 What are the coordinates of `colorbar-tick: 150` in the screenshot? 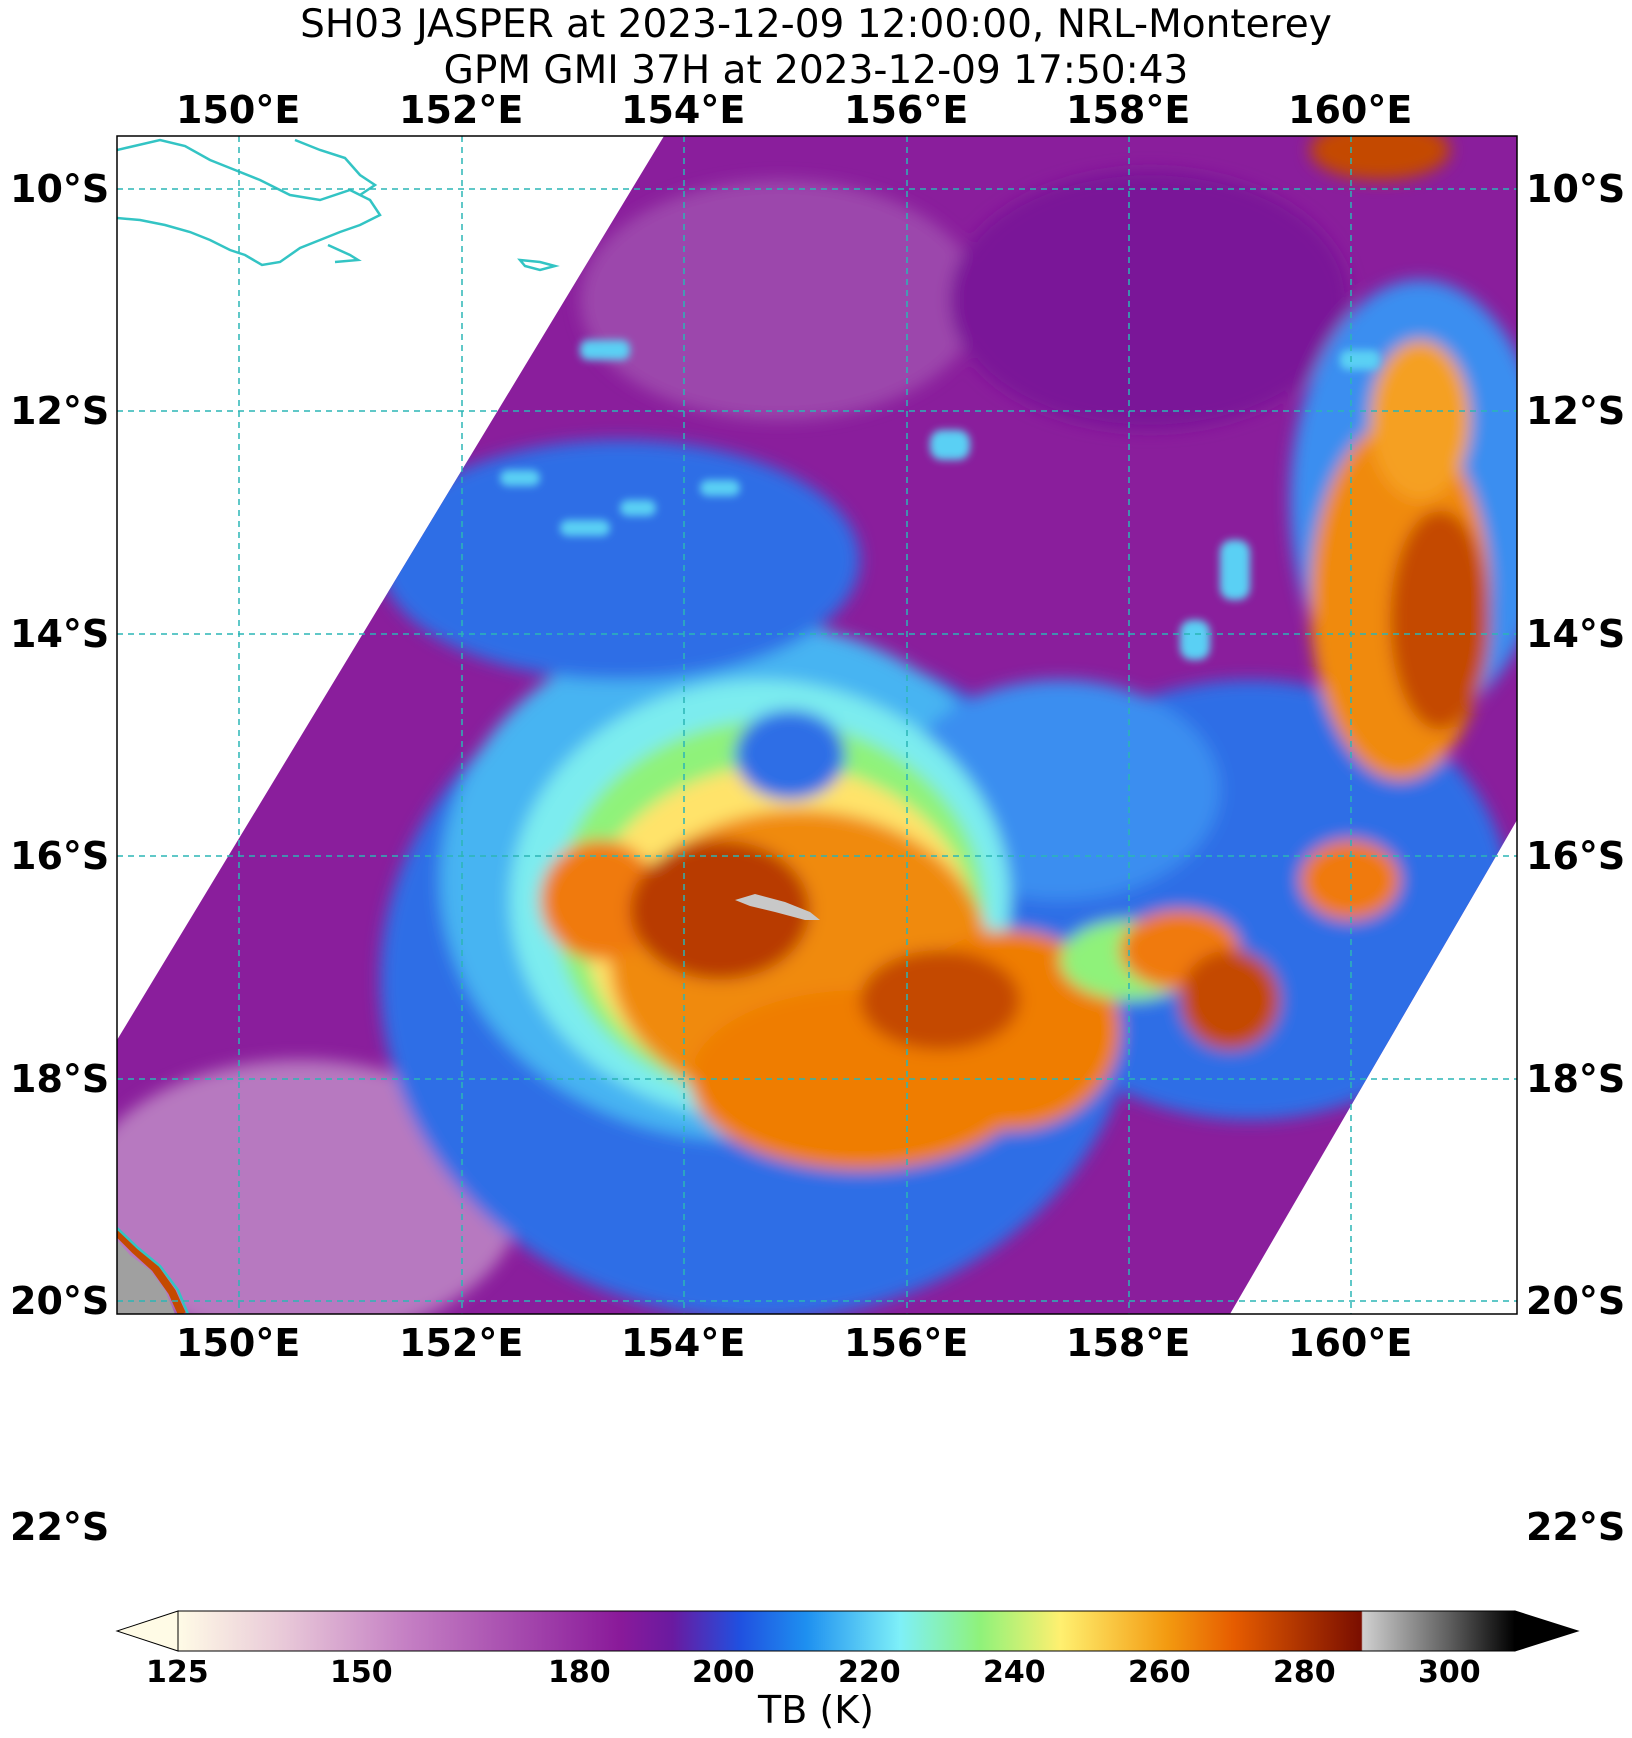 It's located at (361, 1672).